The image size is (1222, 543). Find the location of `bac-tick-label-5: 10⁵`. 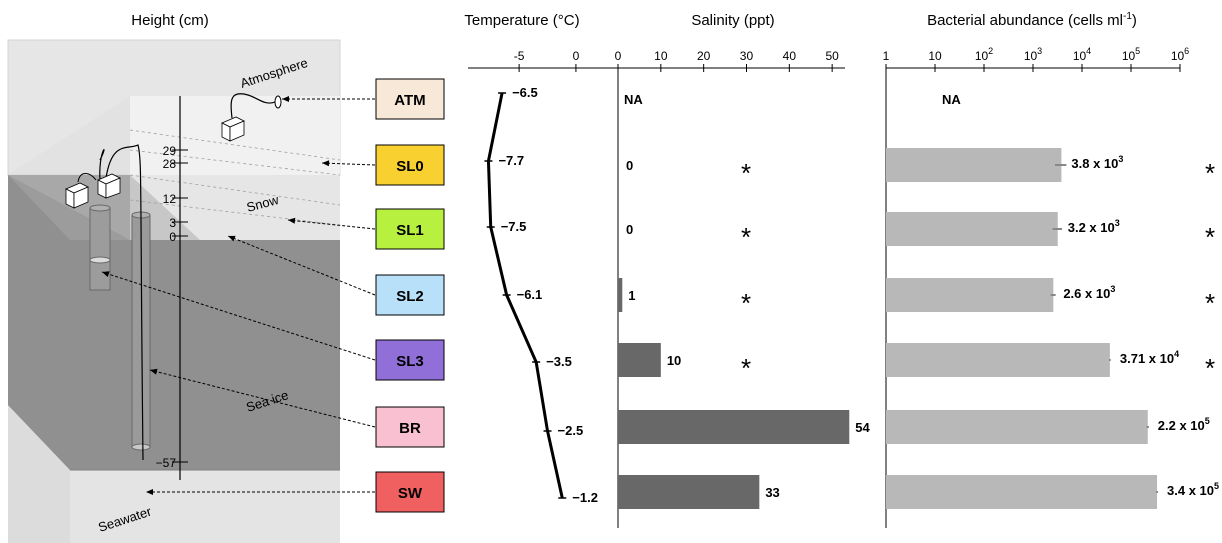

bac-tick-label-5: 10⁵ is located at coordinates (1131, 54).